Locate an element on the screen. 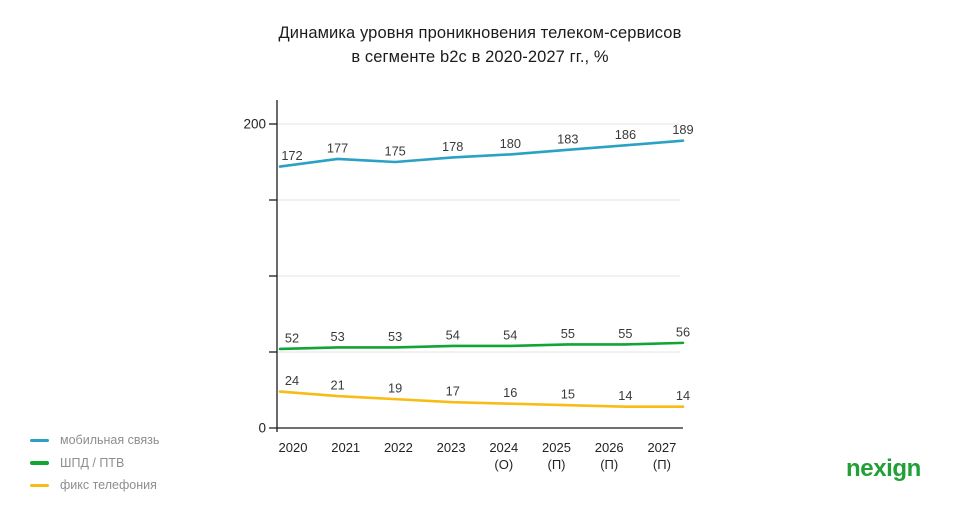  legend-label: фикс телефония is located at coordinates (108, 485).